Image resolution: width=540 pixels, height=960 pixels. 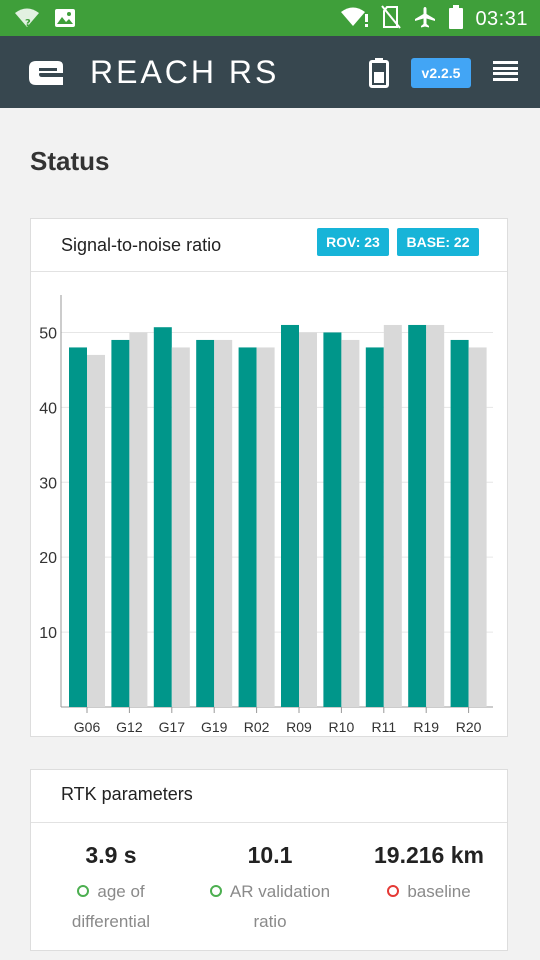 What do you see at coordinates (141, 245) in the screenshot?
I see `snr-card-title: Signal-to-noise ratio` at bounding box center [141, 245].